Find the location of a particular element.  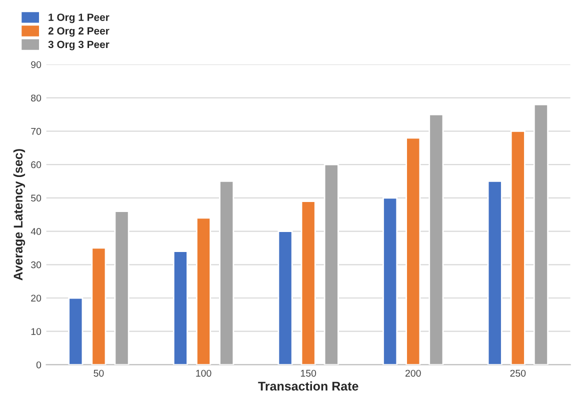

x-tick-label: 200 is located at coordinates (413, 373).